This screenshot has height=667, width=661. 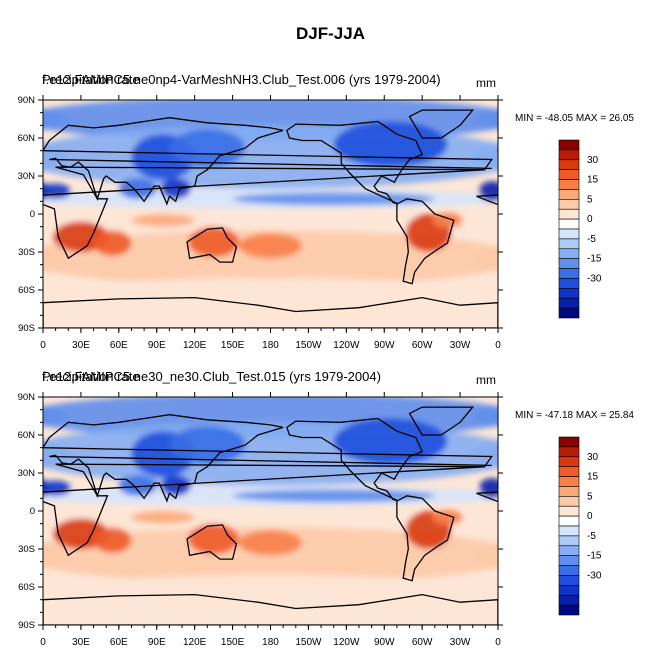 I want to click on colorbar-label: 30, so click(x=593, y=160).